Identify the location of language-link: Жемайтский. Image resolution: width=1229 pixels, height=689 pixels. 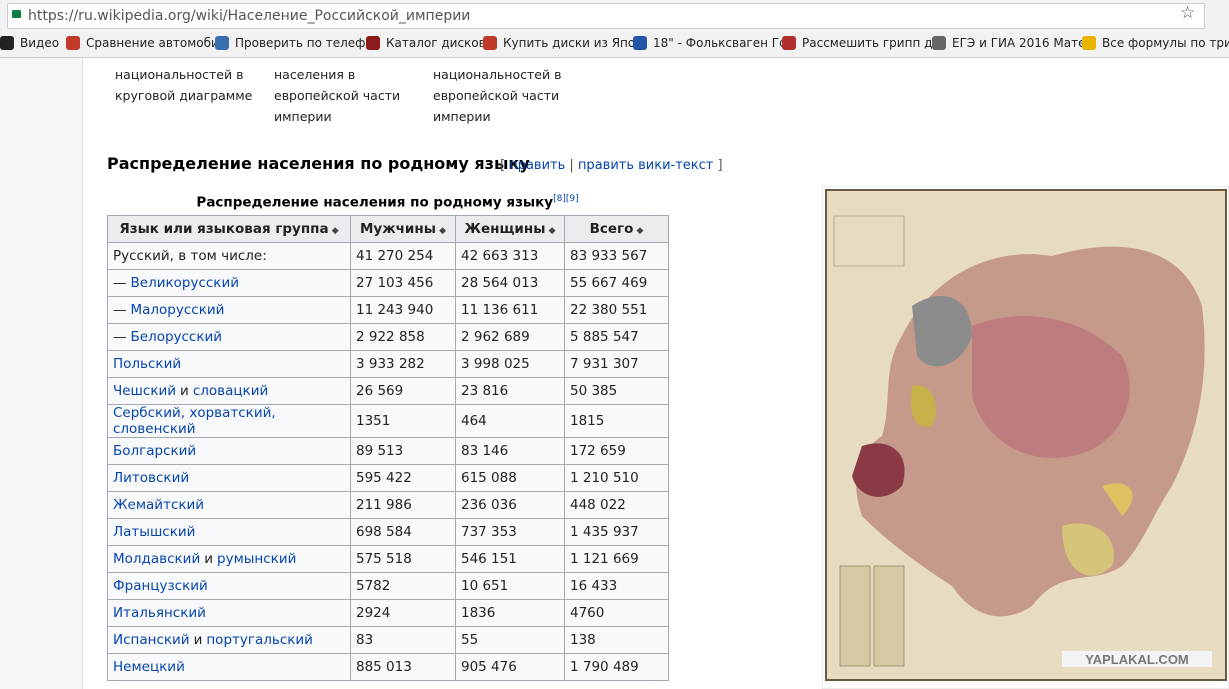
(159, 505).